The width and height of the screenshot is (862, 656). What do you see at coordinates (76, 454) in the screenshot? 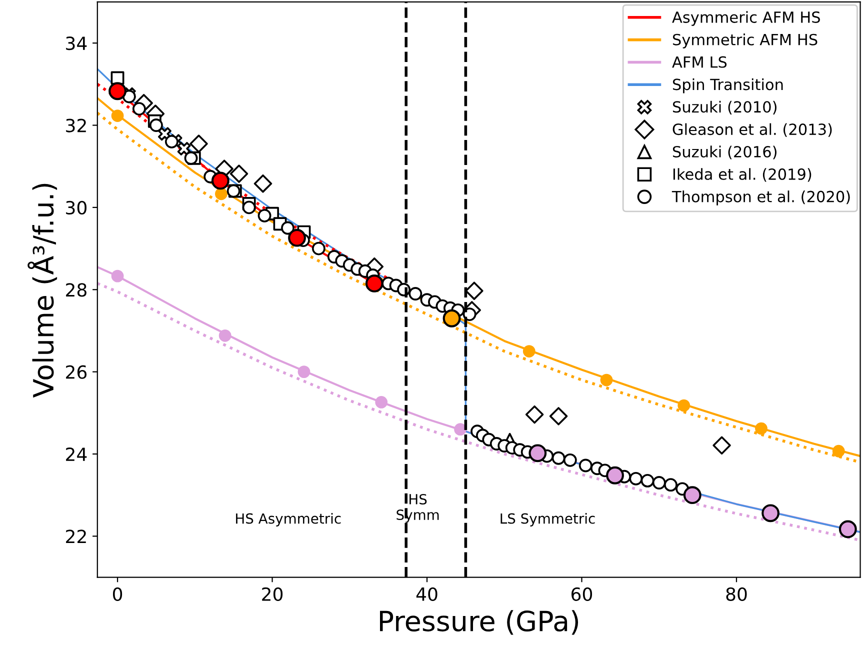
I see `y-tick-label: 24` at bounding box center [76, 454].